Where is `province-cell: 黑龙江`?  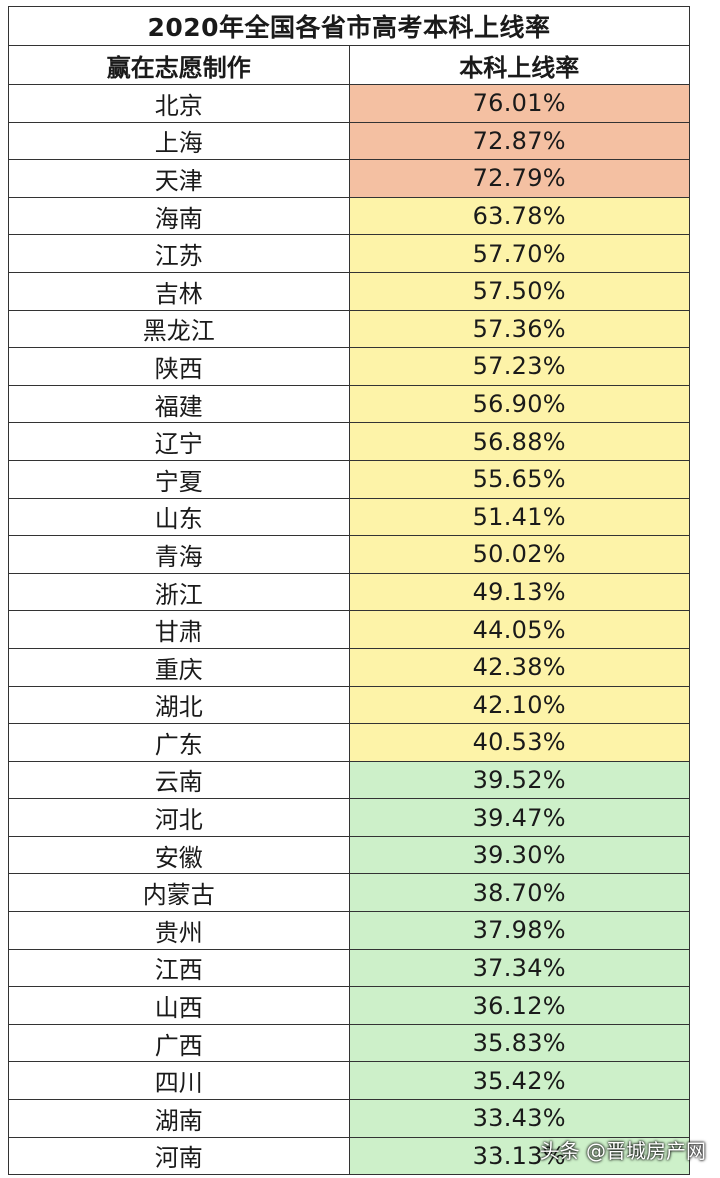
province-cell: 黑龙江 is located at coordinates (179, 329).